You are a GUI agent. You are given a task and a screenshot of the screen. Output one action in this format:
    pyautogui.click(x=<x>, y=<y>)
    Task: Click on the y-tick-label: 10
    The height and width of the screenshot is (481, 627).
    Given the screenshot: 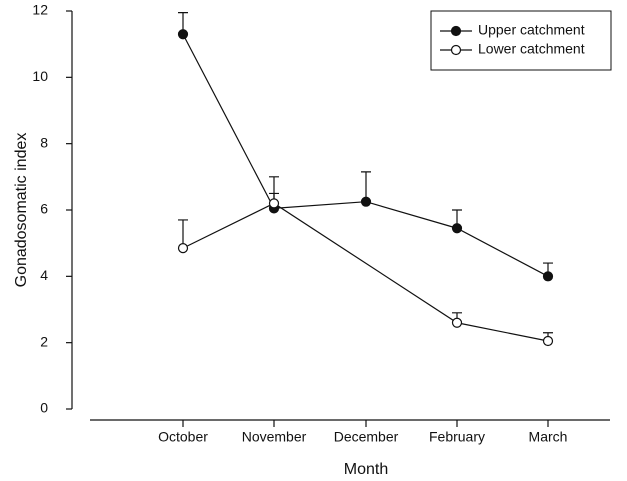 What is the action you would take?
    pyautogui.click(x=40, y=76)
    